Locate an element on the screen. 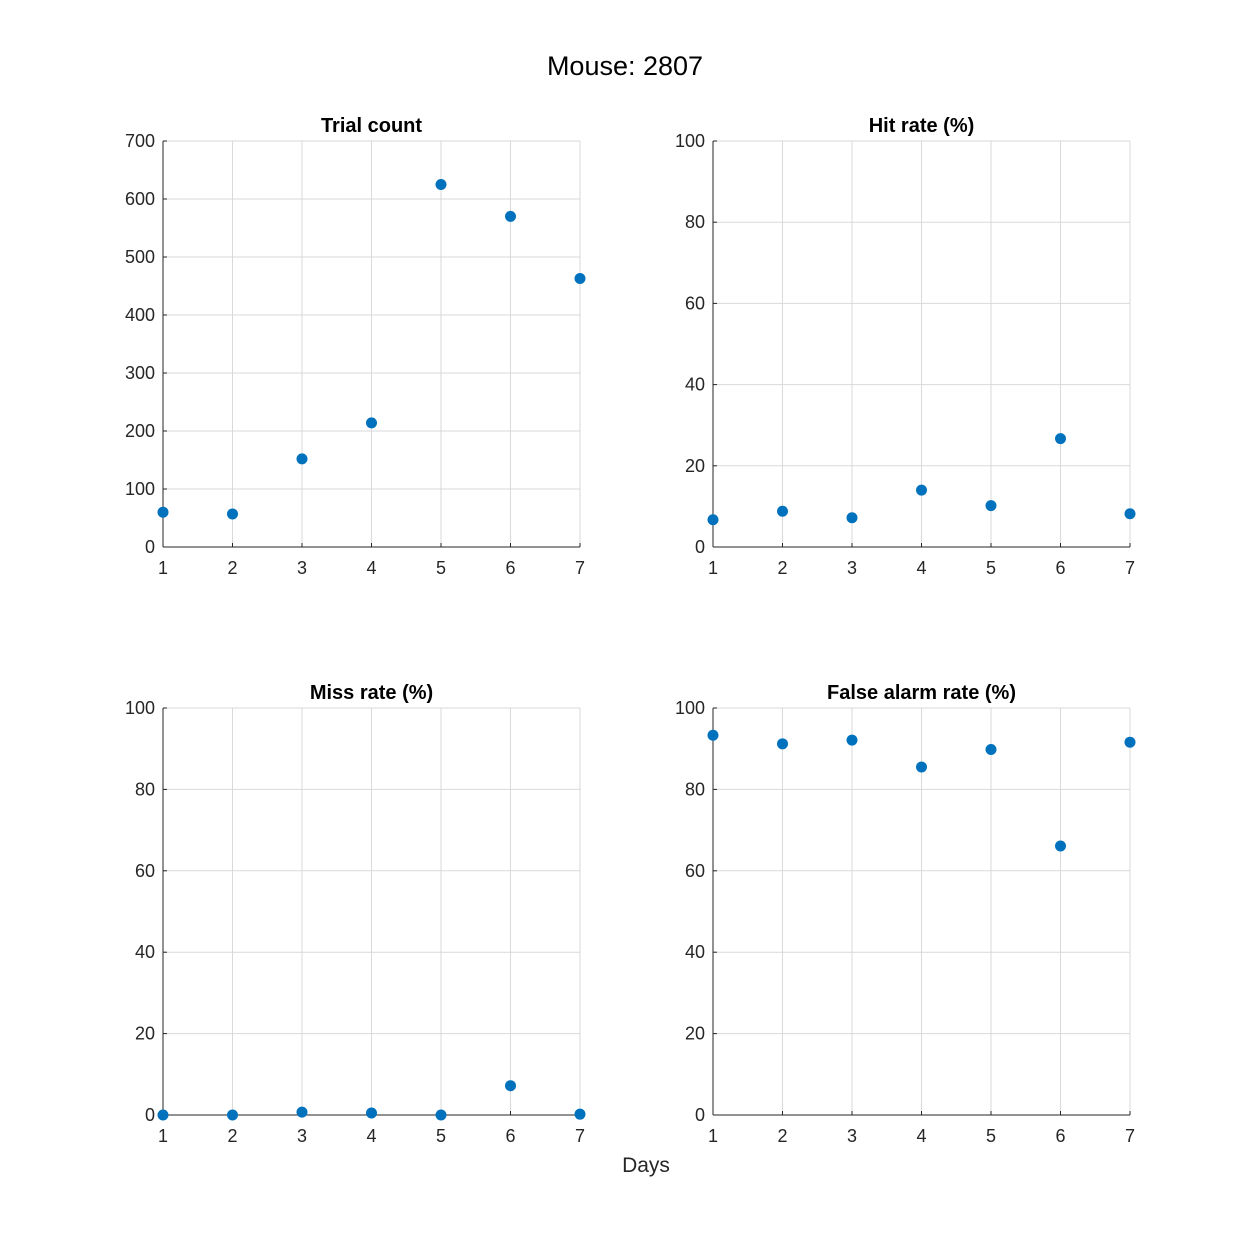 The height and width of the screenshot is (1250, 1250). y-tick-label: 300 is located at coordinates (140, 373).